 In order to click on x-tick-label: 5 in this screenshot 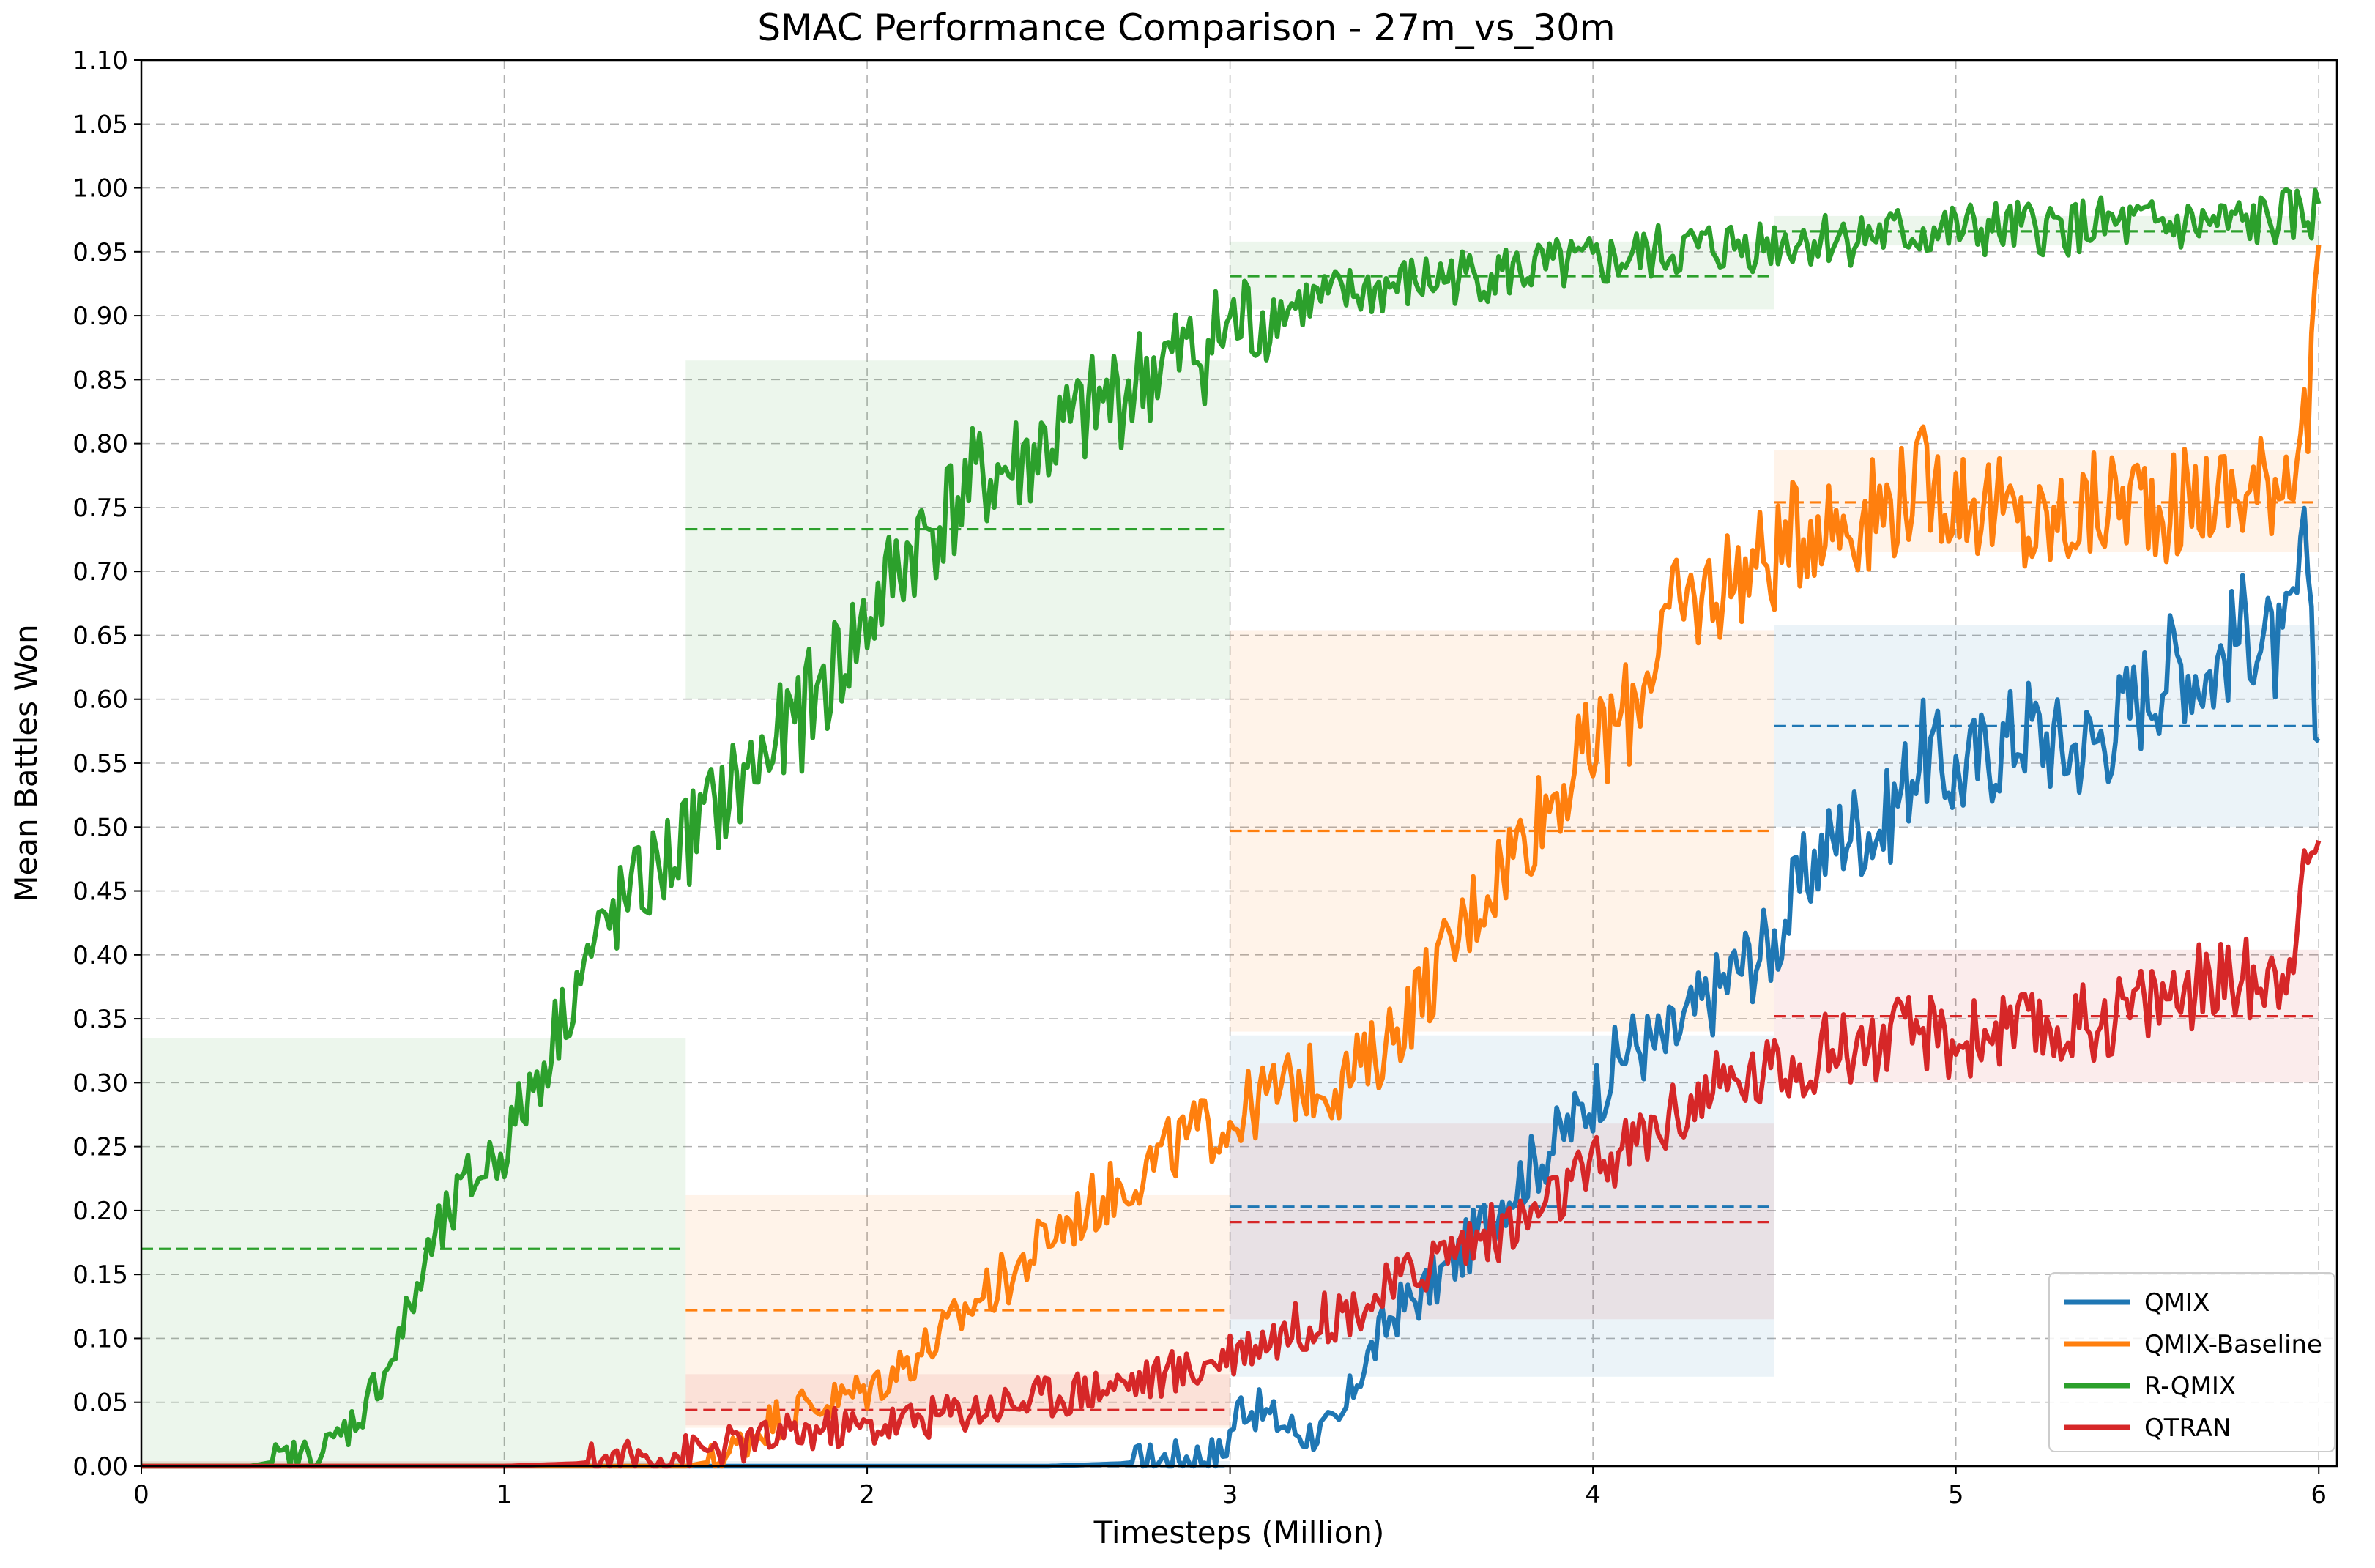, I will do `click(1956, 1494)`.